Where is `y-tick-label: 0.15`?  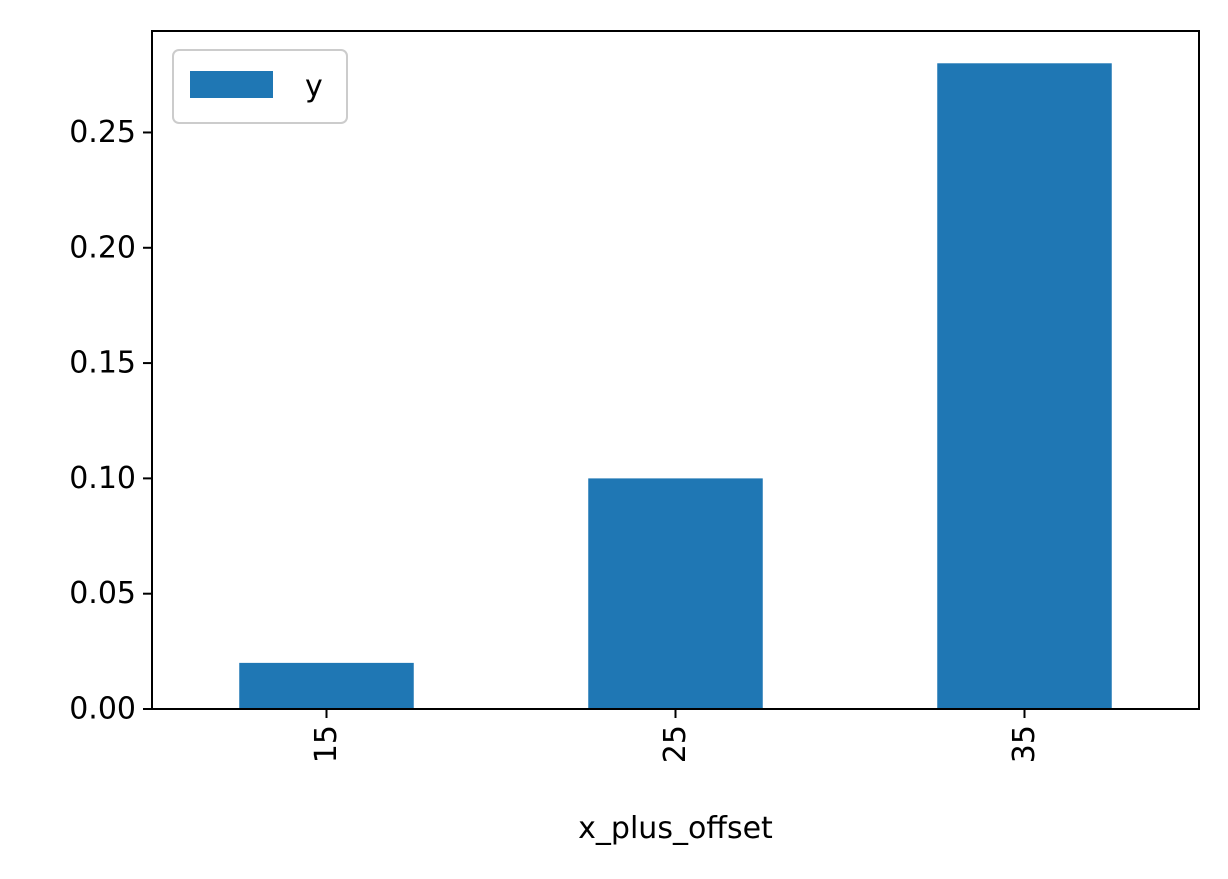 y-tick-label: 0.15 is located at coordinates (102, 363).